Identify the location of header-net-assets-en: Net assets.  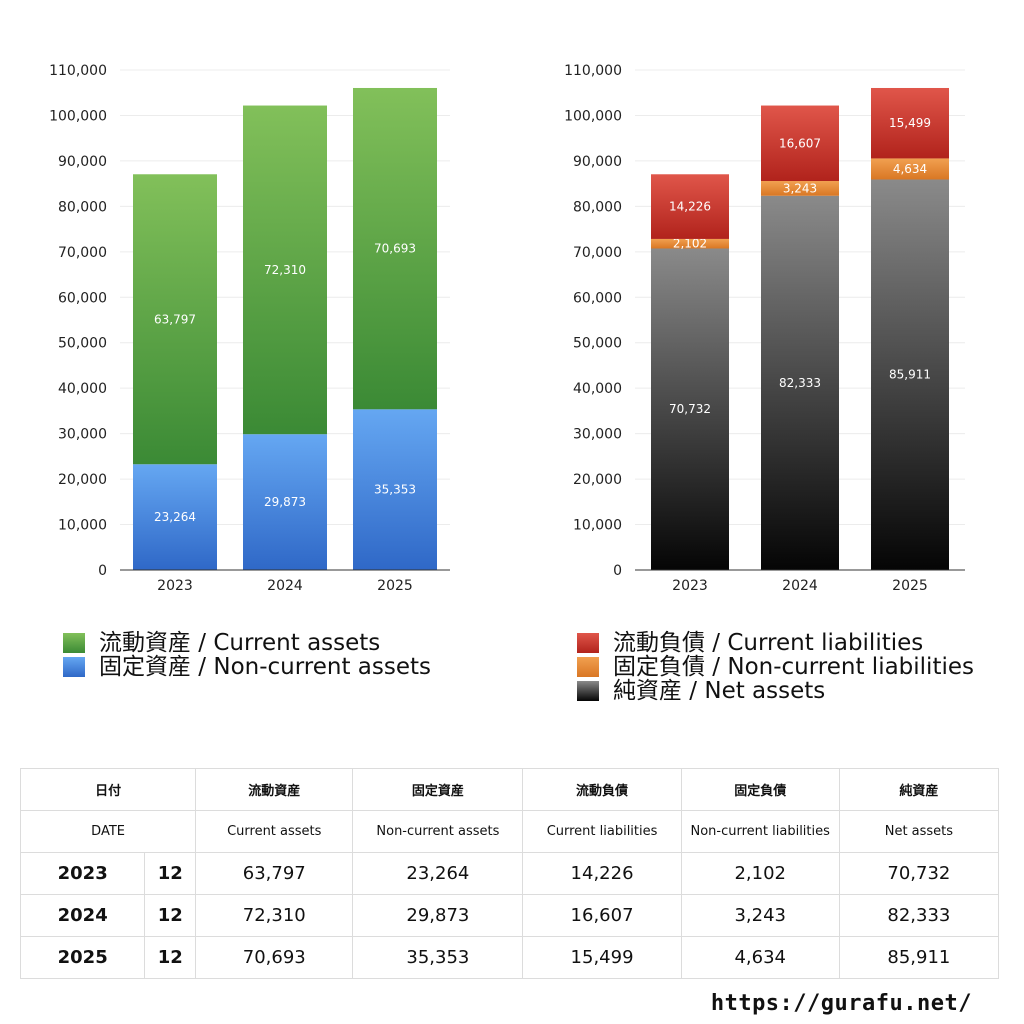
(919, 831).